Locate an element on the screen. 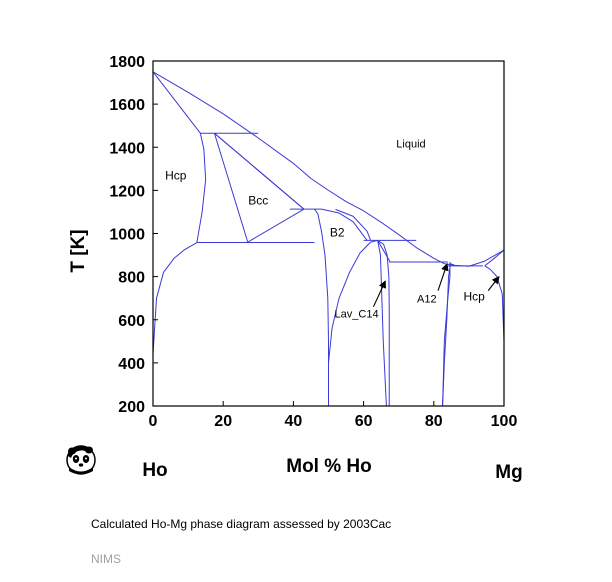 The width and height of the screenshot is (612, 582). region-label: Bcc is located at coordinates (258, 200).